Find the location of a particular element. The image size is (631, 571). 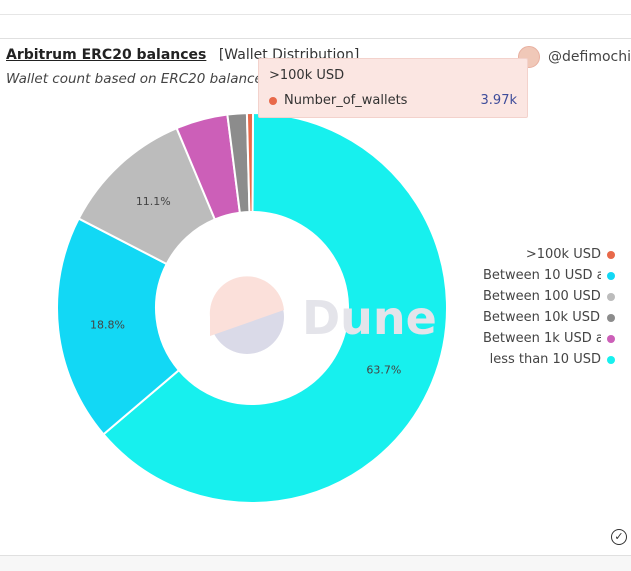

bottom-bar is located at coordinates (315, 563).